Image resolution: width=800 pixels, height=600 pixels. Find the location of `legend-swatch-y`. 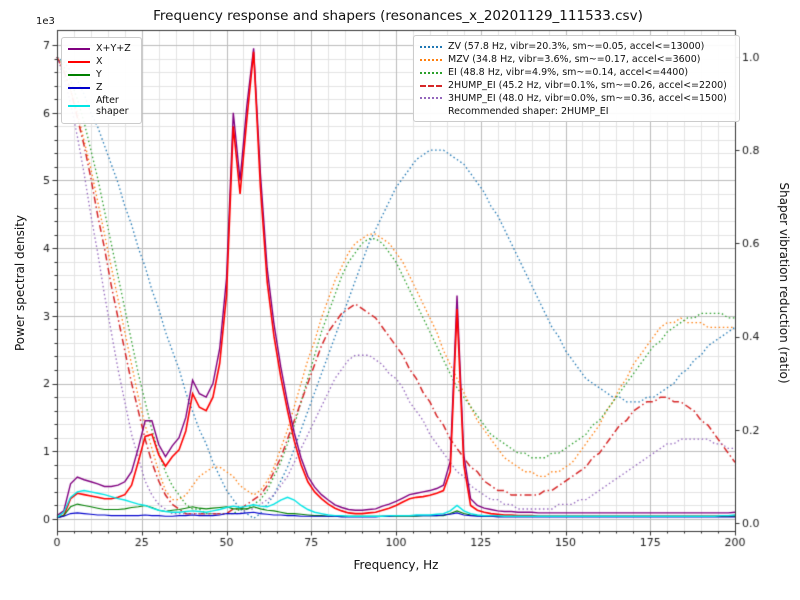

legend-swatch-y is located at coordinates (79, 74).